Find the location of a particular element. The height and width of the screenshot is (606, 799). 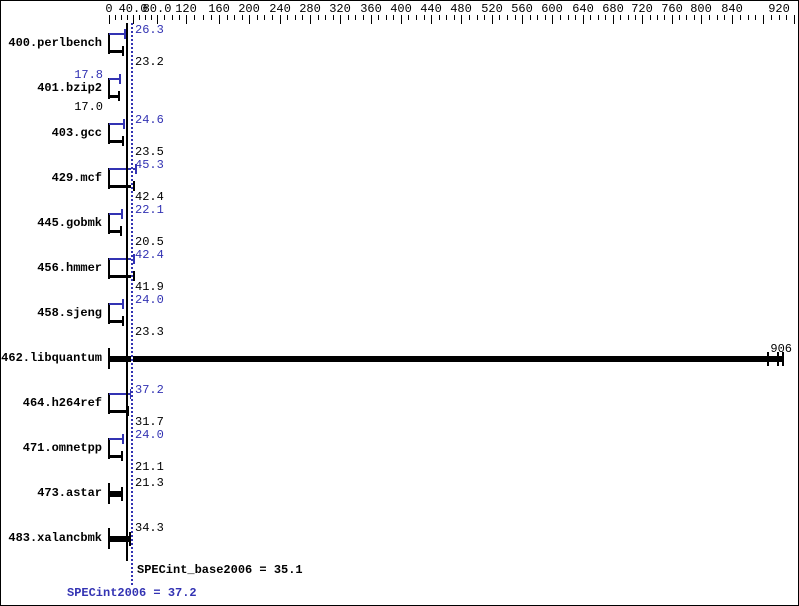

x-axis-tick-label: 120 is located at coordinates (186, 9).